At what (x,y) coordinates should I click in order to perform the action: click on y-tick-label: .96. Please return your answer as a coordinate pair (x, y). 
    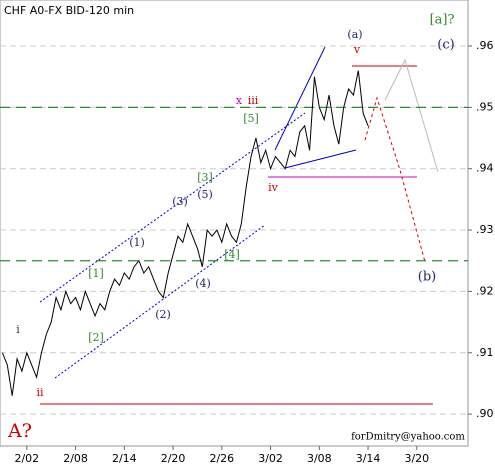
    Looking at the image, I should click on (485, 45).